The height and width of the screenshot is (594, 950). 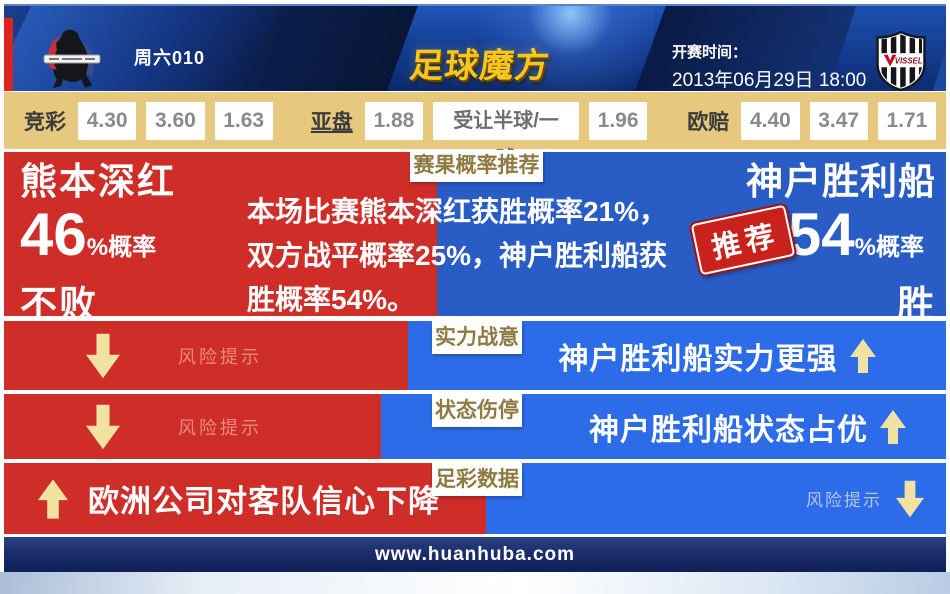 What do you see at coordinates (170, 58) in the screenshot?
I see `match-code: 周六010` at bounding box center [170, 58].